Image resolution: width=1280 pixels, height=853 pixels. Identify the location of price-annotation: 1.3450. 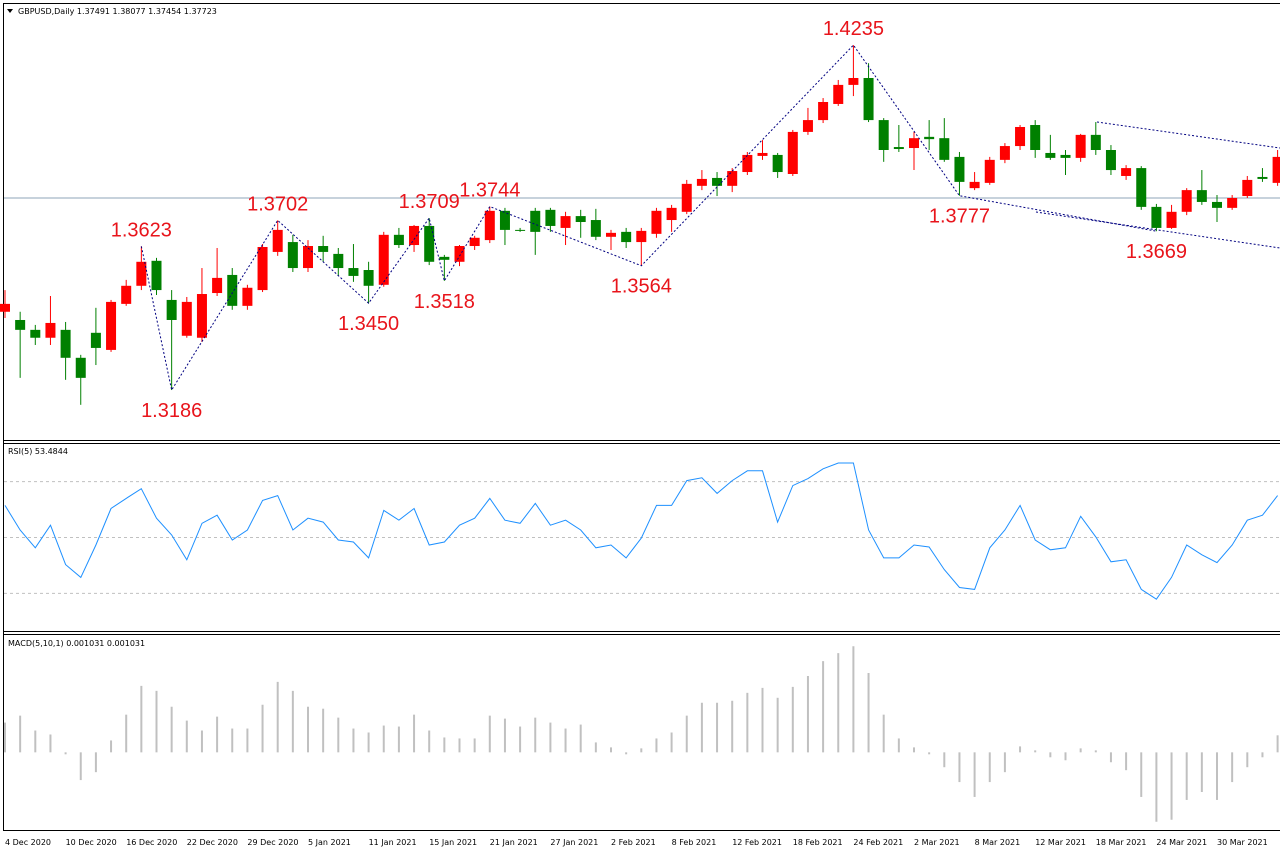
(368, 324).